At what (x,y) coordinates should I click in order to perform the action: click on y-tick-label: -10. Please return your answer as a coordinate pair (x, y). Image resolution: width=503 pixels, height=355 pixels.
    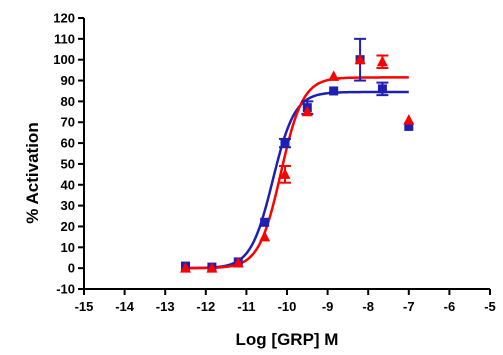
    Looking at the image, I should click on (65, 289).